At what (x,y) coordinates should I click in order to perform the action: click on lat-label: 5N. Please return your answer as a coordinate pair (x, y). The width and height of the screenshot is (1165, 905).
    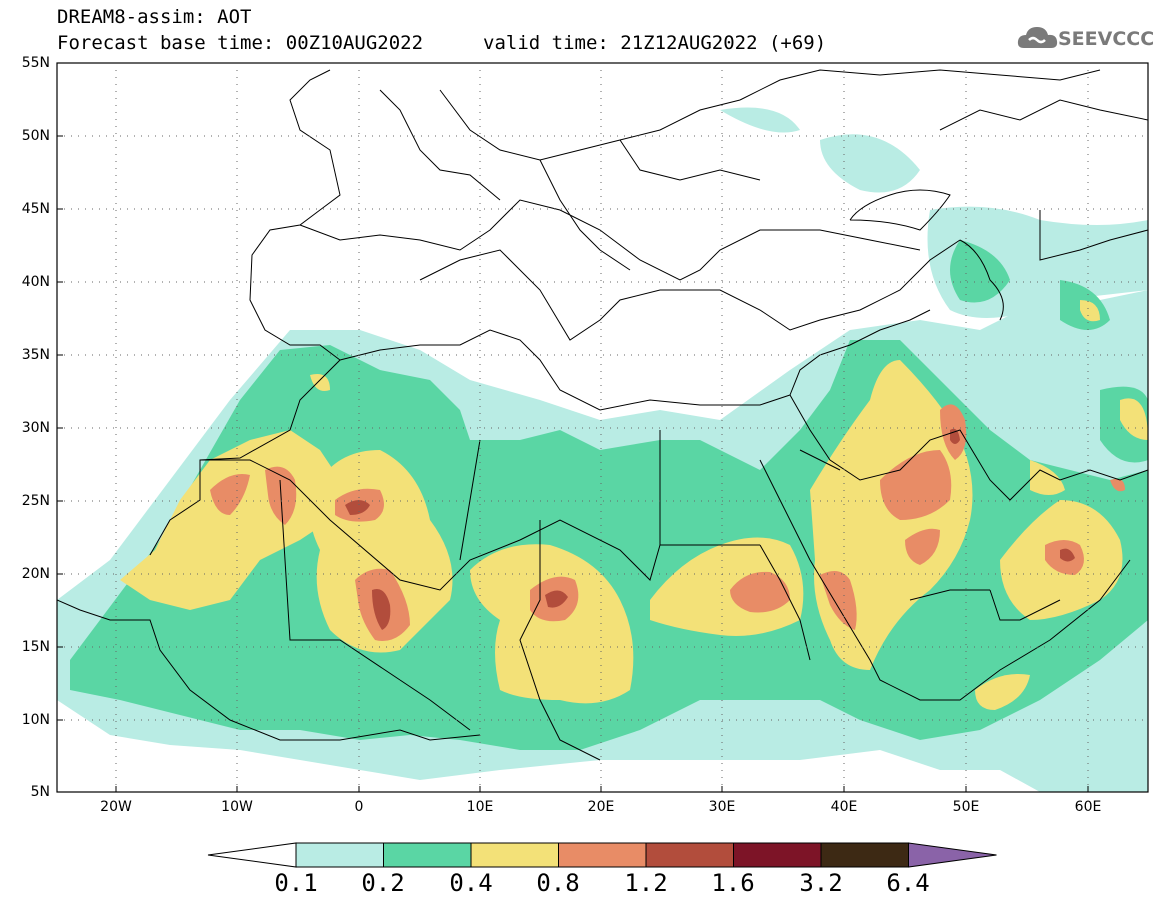
    Looking at the image, I should click on (40, 792).